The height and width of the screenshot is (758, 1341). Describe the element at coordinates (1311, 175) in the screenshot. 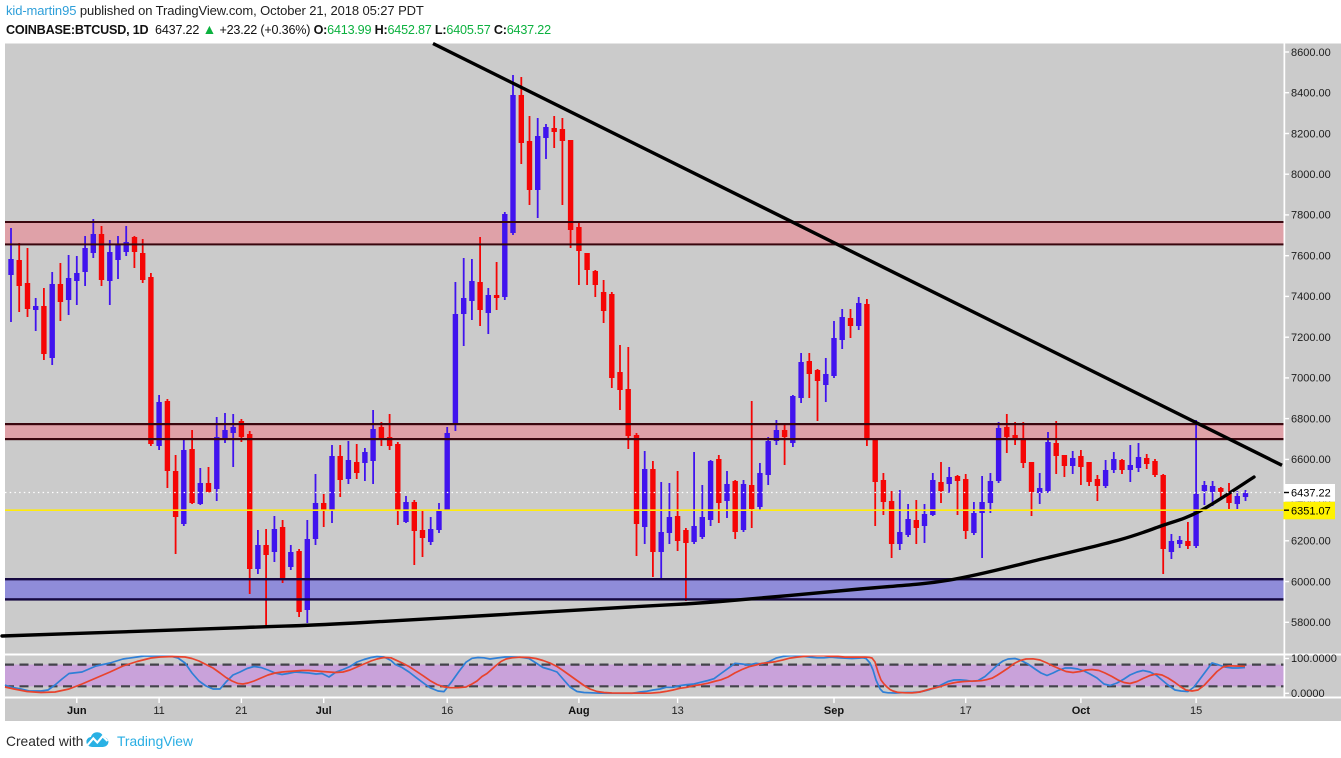

I see `svg-text: 8000.00` at that location.